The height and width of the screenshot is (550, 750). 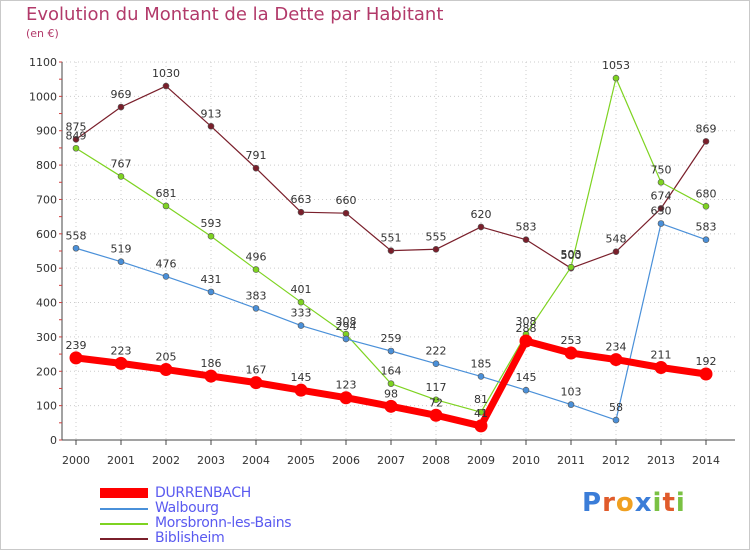 I want to click on data-label: 72, so click(x=436, y=402).